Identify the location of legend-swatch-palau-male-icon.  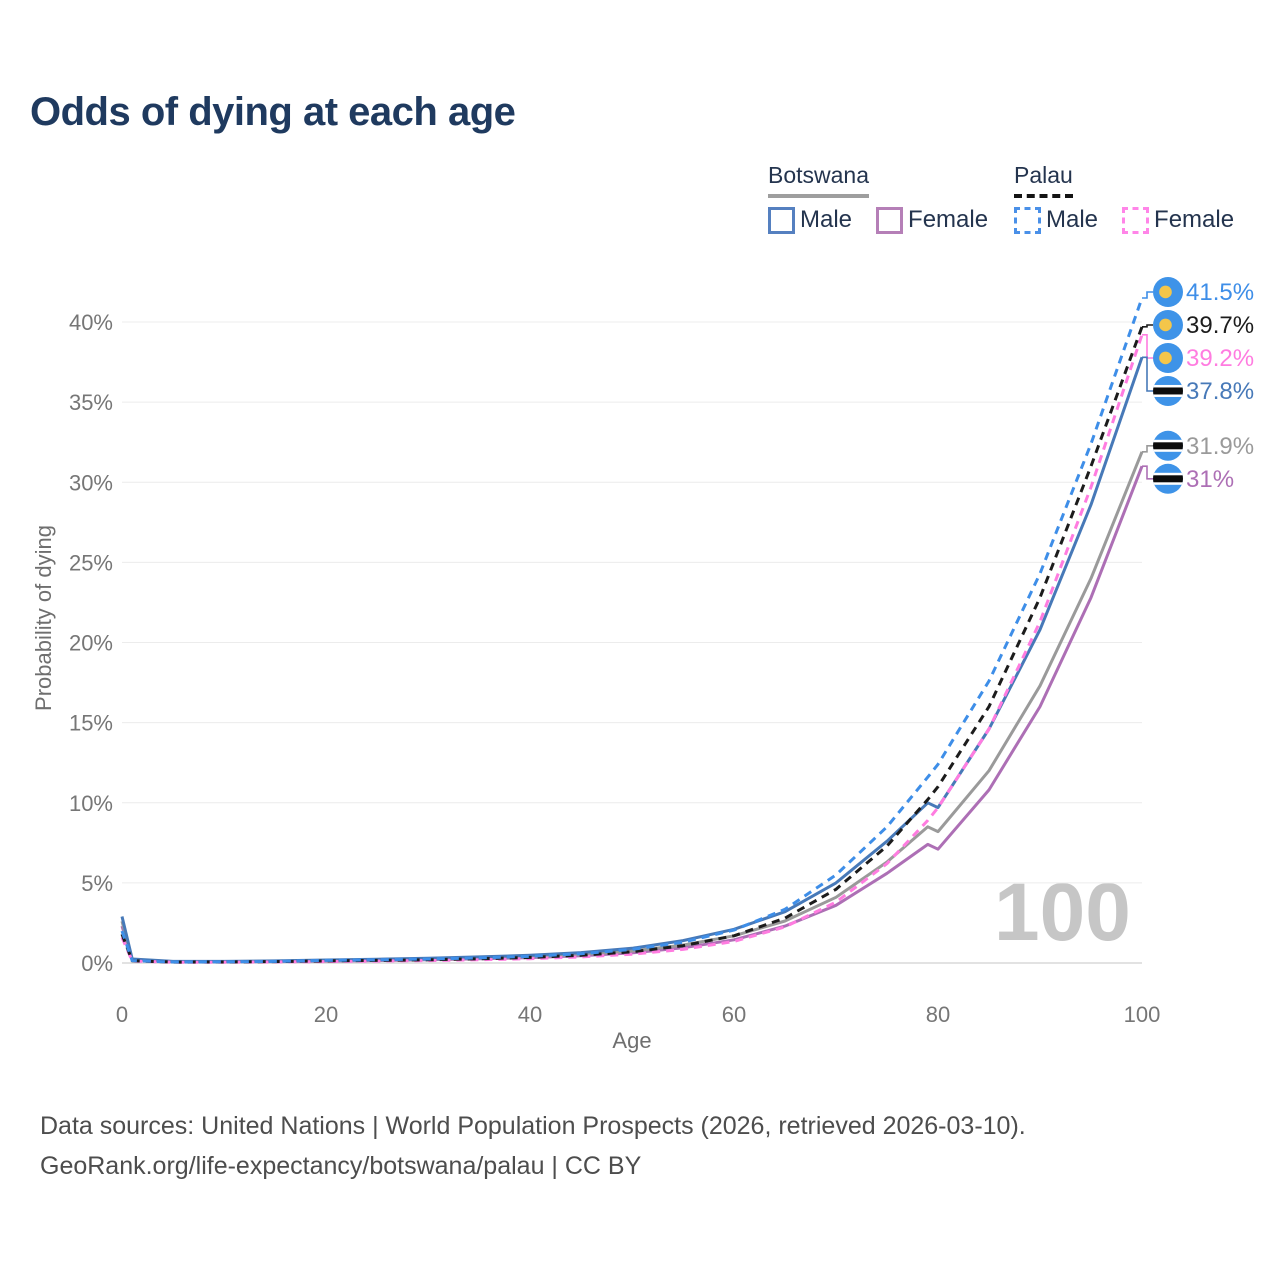
(1027, 220).